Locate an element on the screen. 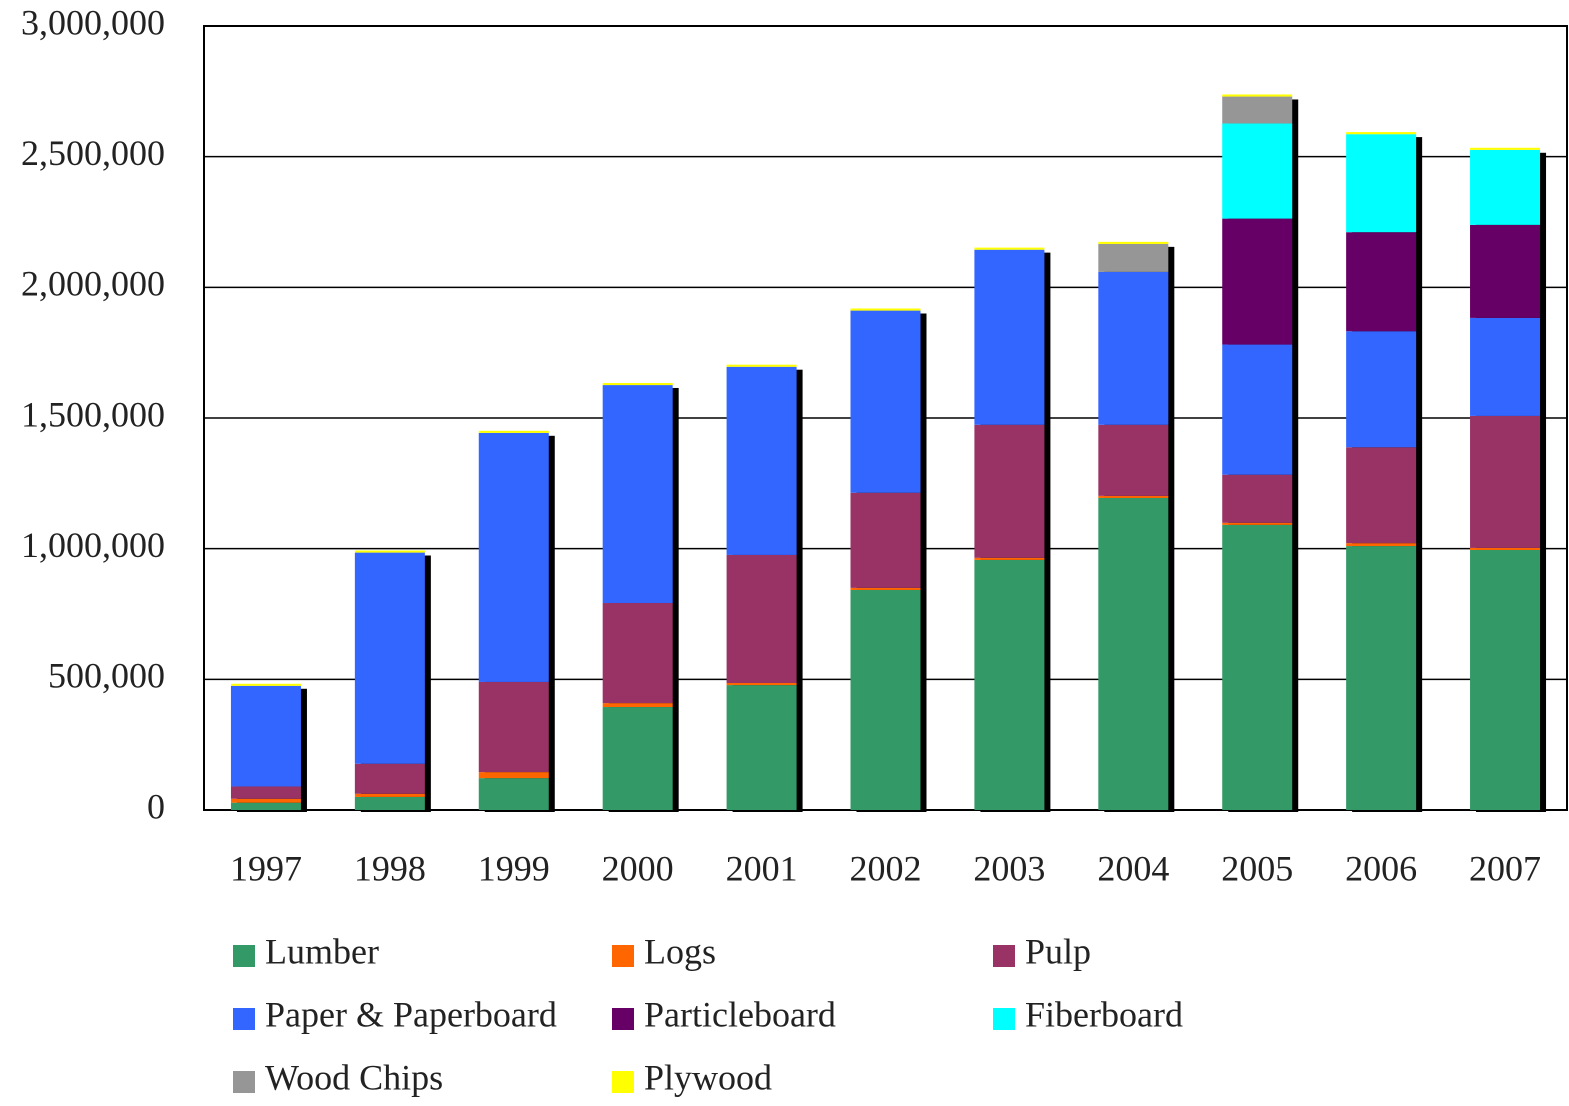 The width and height of the screenshot is (1569, 1106). y-tick-label: 2,000,000 is located at coordinates (93, 284).